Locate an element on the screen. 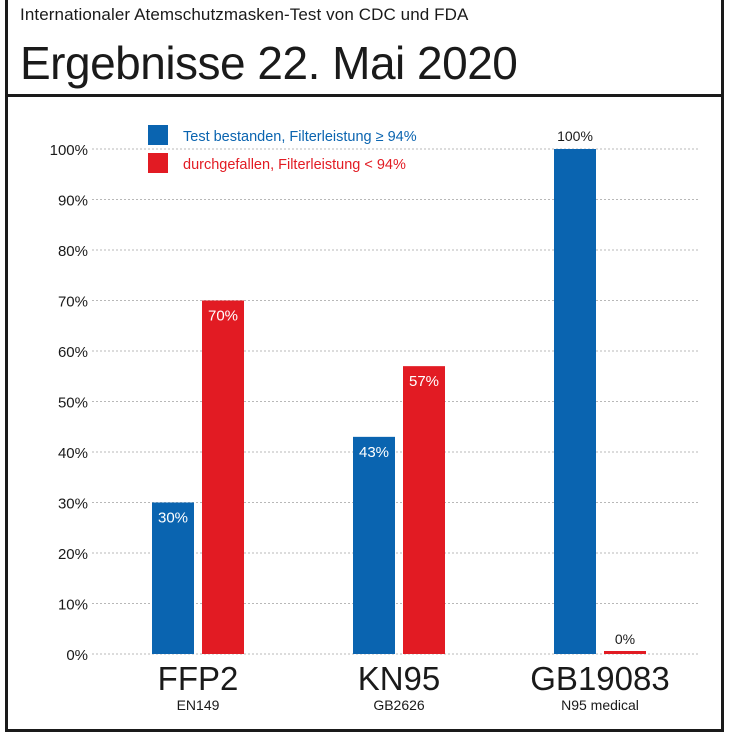  y-tick-label: 40% is located at coordinates (73, 453).